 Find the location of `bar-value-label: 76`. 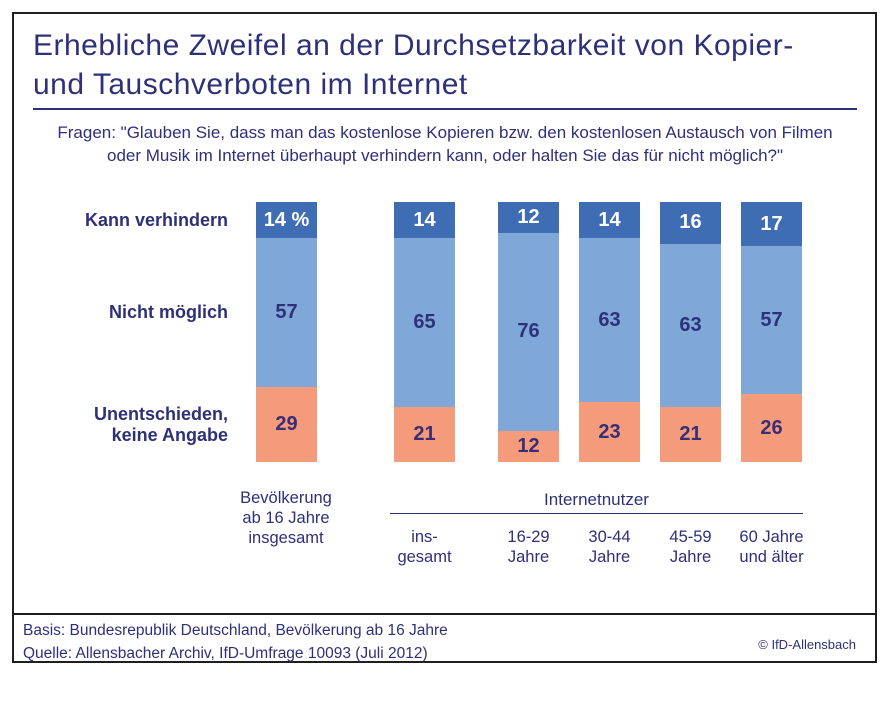

bar-value-label: 76 is located at coordinates (528, 331).